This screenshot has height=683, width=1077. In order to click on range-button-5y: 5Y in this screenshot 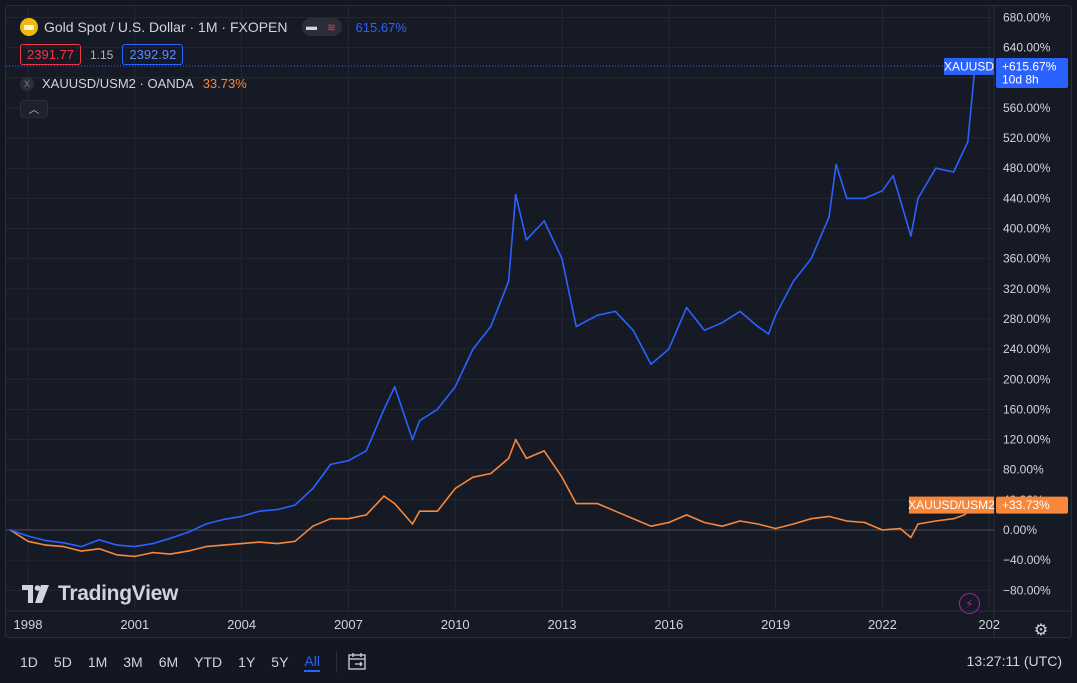, I will do `click(280, 662)`.